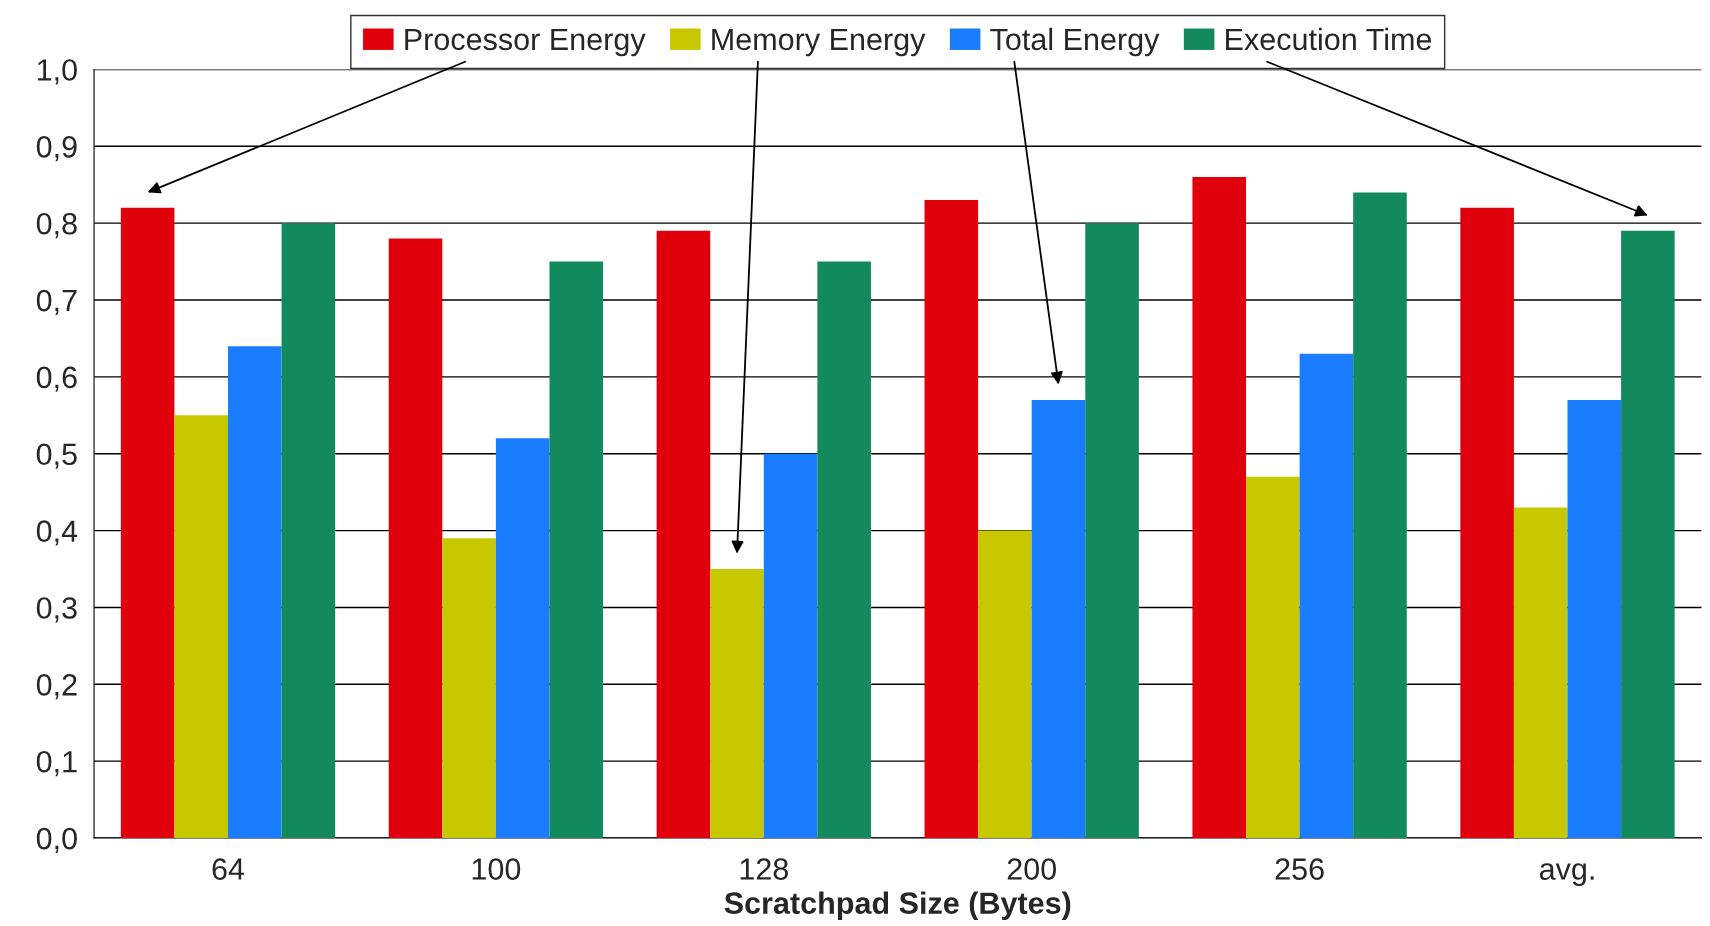 The width and height of the screenshot is (1710, 926). I want to click on y-tick-label: 0,7, so click(56, 302).